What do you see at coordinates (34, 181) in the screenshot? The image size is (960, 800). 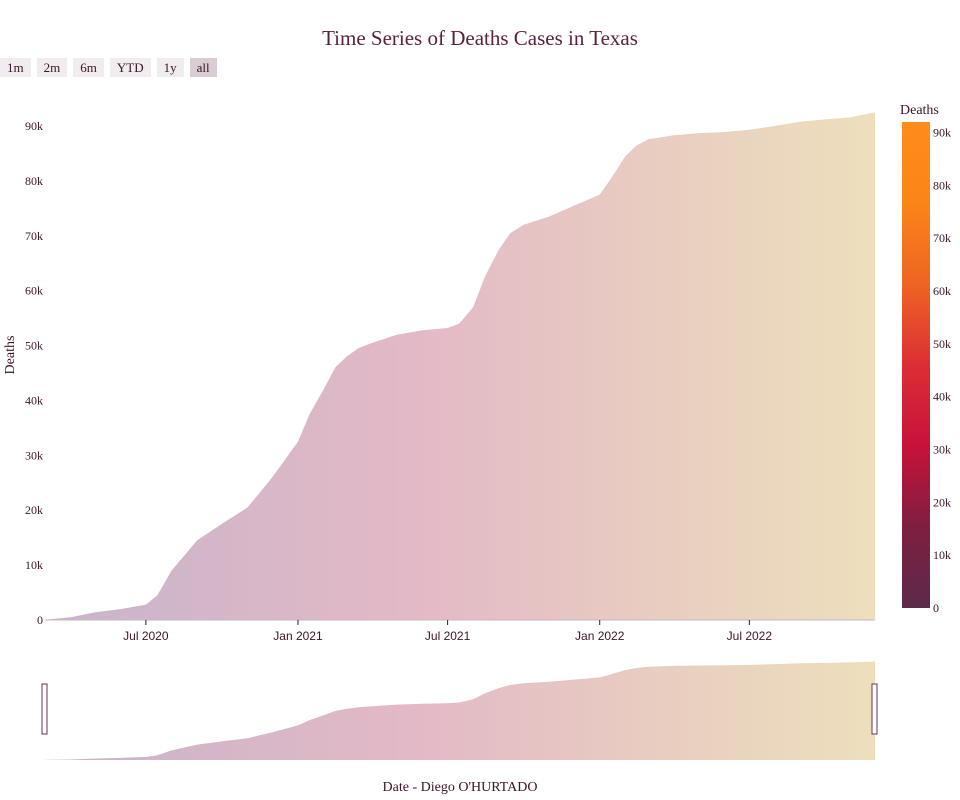 I see `y-tick-label: 80k` at bounding box center [34, 181].